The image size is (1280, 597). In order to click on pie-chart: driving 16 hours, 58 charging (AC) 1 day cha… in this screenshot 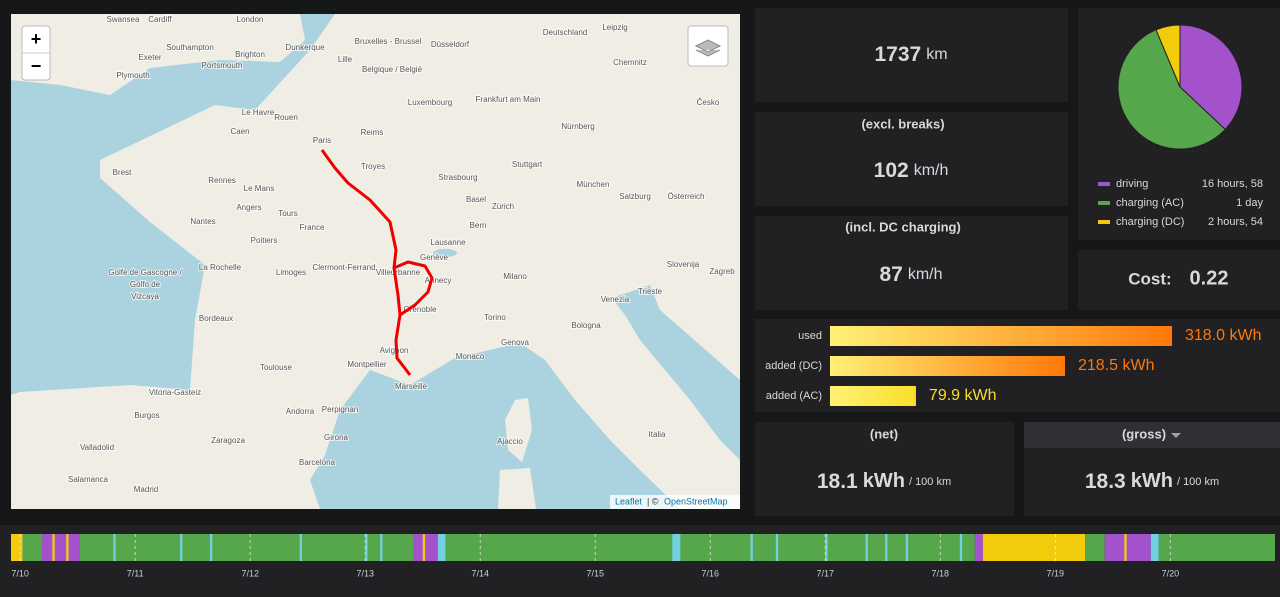, I will do `click(1180, 126)`.